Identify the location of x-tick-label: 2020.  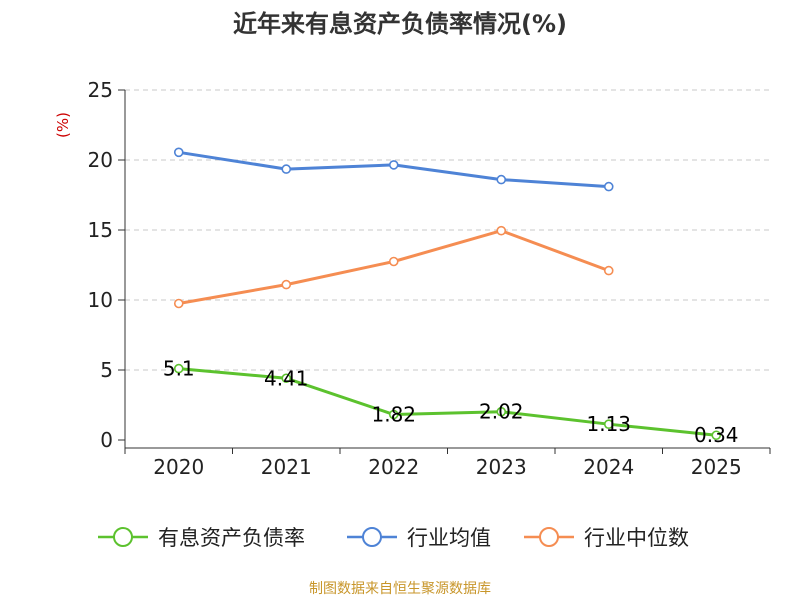
(178, 467).